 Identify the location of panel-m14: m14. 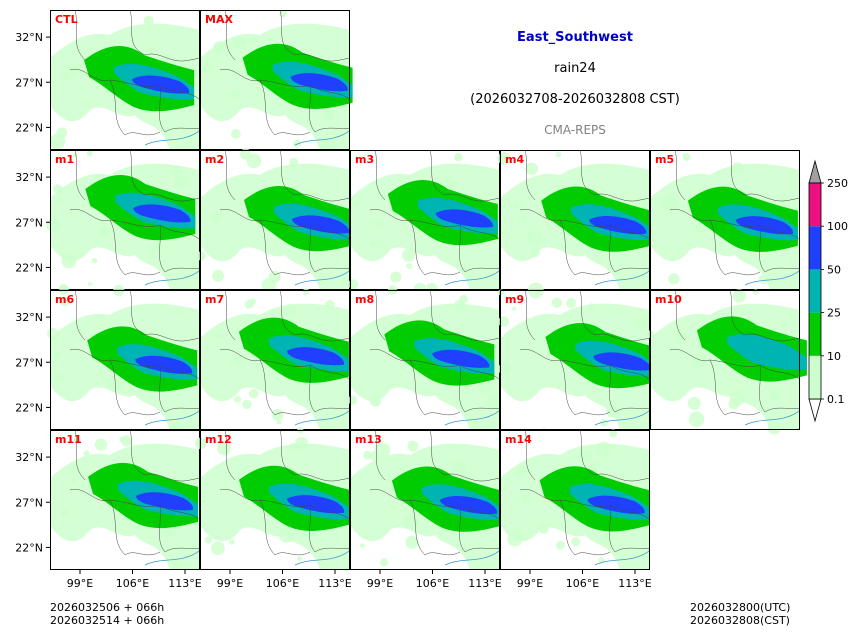
(575, 499).